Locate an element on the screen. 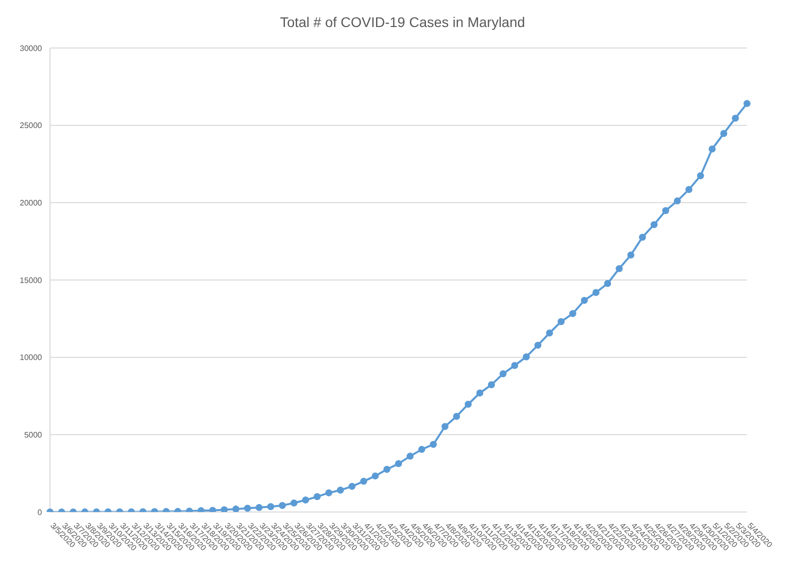 This screenshot has width=805, height=580. y-tick-label: 10000 is located at coordinates (31, 357).